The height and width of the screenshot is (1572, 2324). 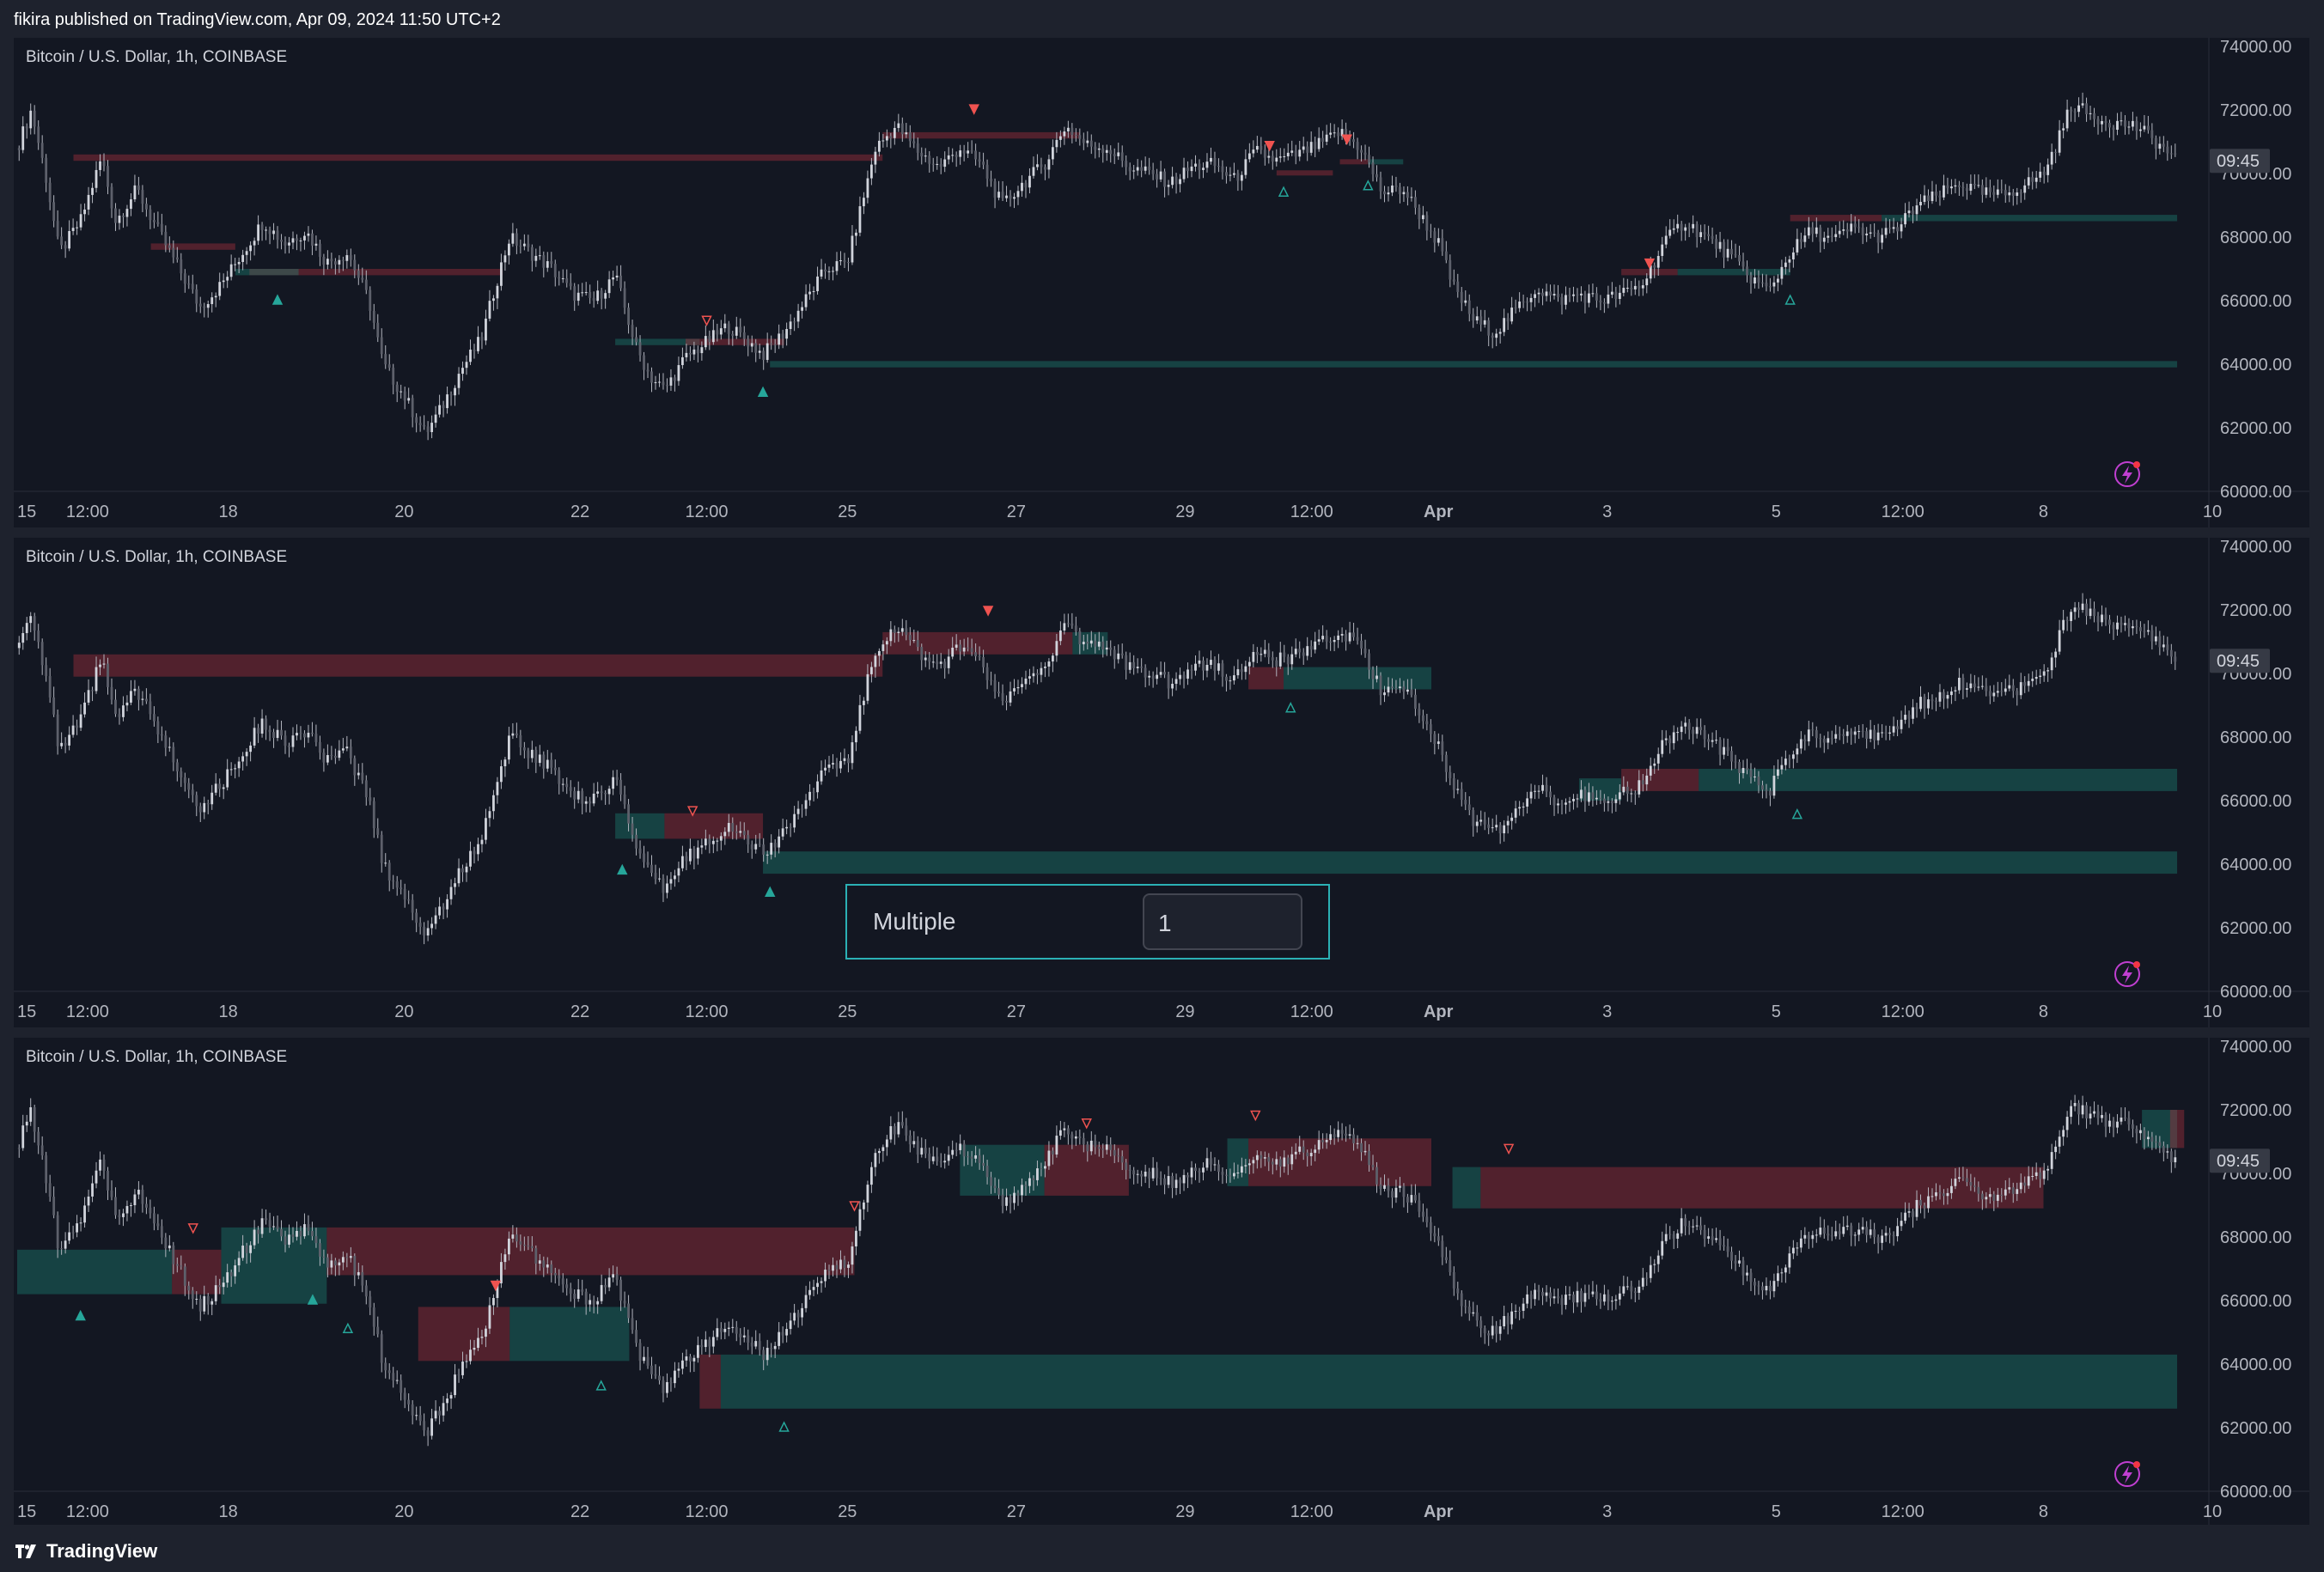 I want to click on tradingview-brand: TradingView, so click(x=85, y=1551).